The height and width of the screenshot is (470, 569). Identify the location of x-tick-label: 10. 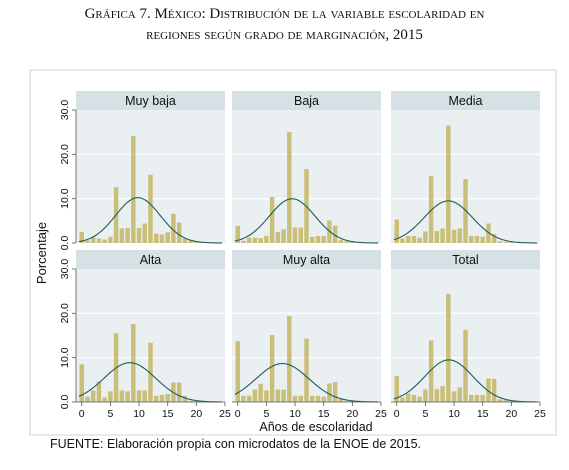
(139, 414).